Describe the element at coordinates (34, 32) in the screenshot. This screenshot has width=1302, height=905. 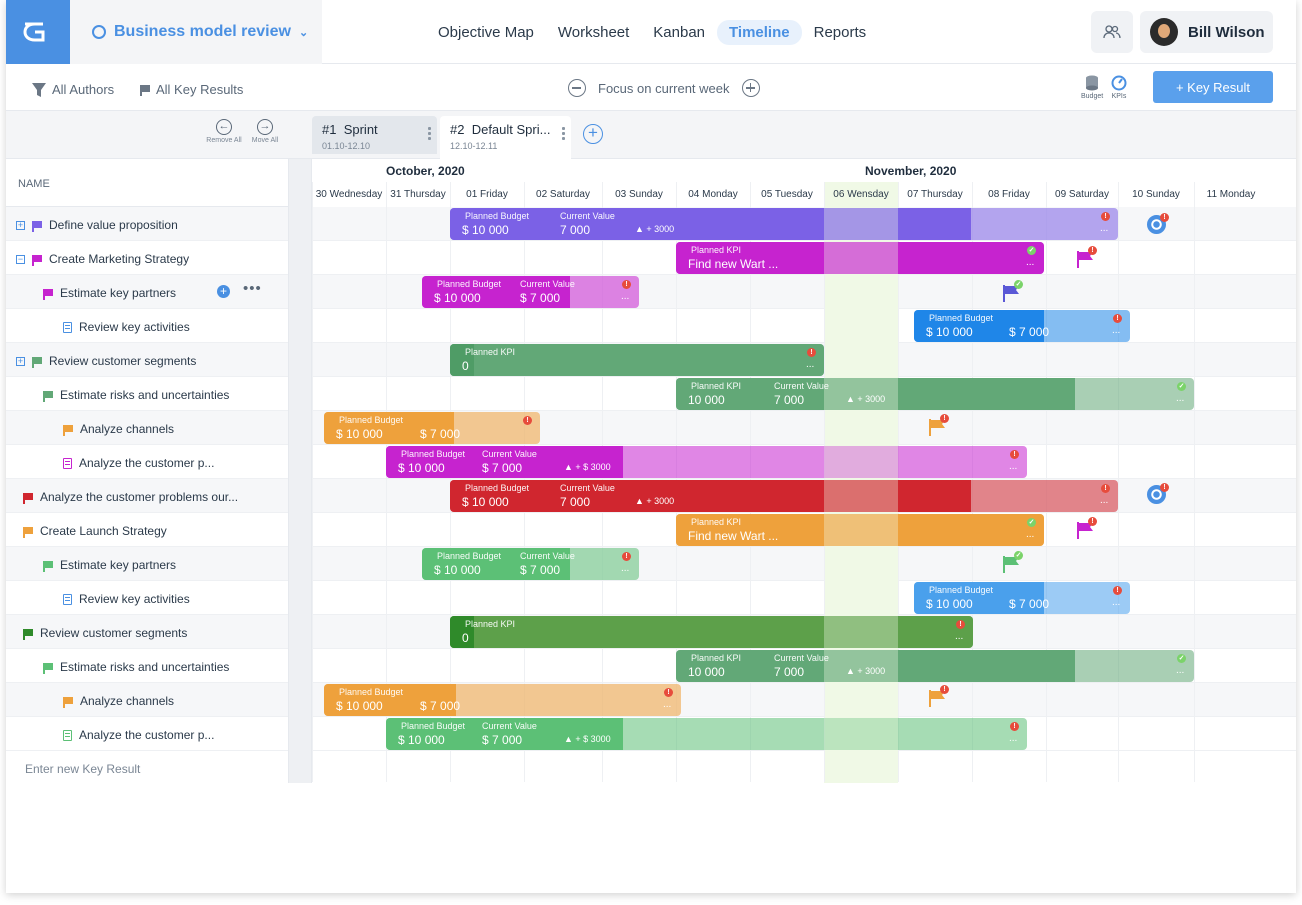
I see `logo-icon` at that location.